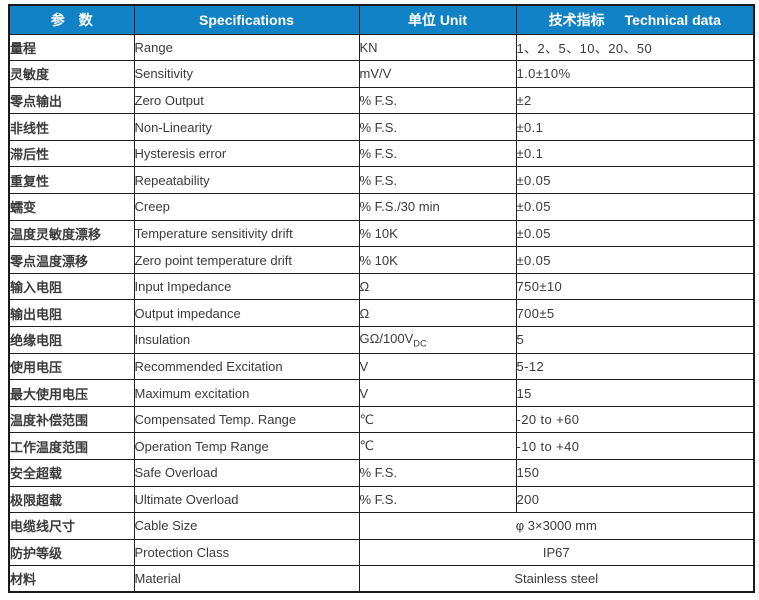 The width and height of the screenshot is (759, 600). What do you see at coordinates (71, 207) in the screenshot?
I see `param-zh-cell: 蠕变` at bounding box center [71, 207].